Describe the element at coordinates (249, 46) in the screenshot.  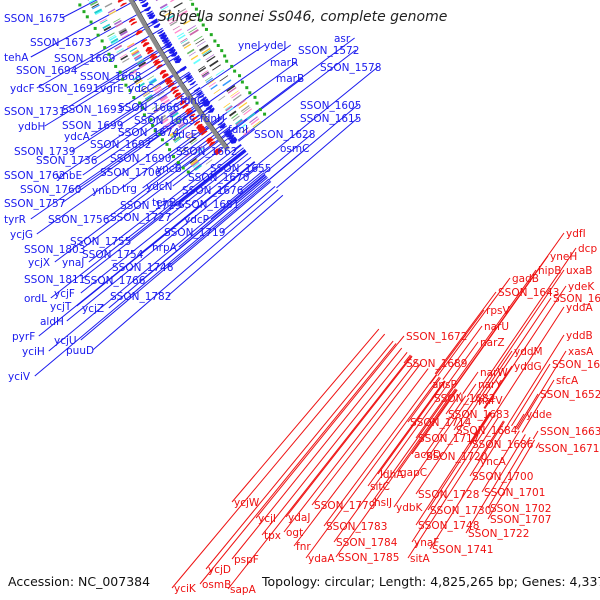
I see `forward-gene-label: yneJ` at that location.